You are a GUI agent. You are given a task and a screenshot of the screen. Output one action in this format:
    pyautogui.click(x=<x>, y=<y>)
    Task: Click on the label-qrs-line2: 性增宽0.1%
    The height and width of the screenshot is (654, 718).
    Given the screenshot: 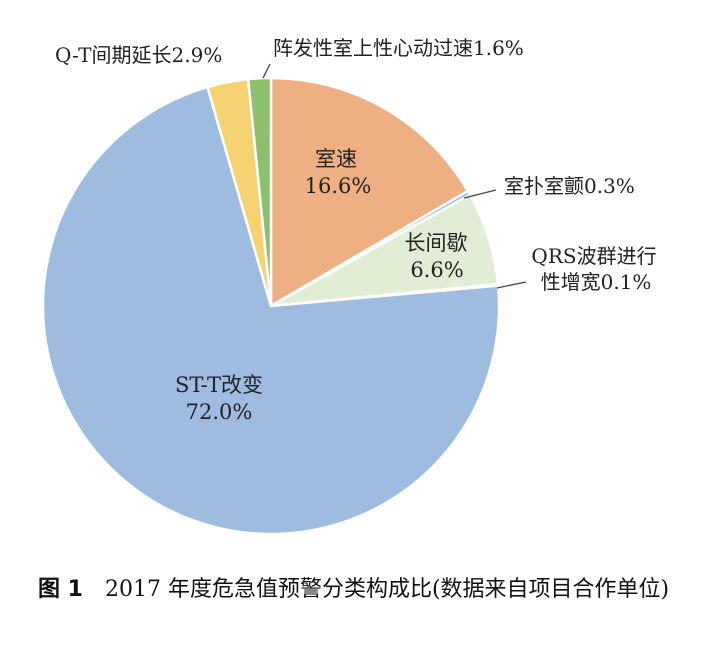 What is the action you would take?
    pyautogui.click(x=596, y=282)
    